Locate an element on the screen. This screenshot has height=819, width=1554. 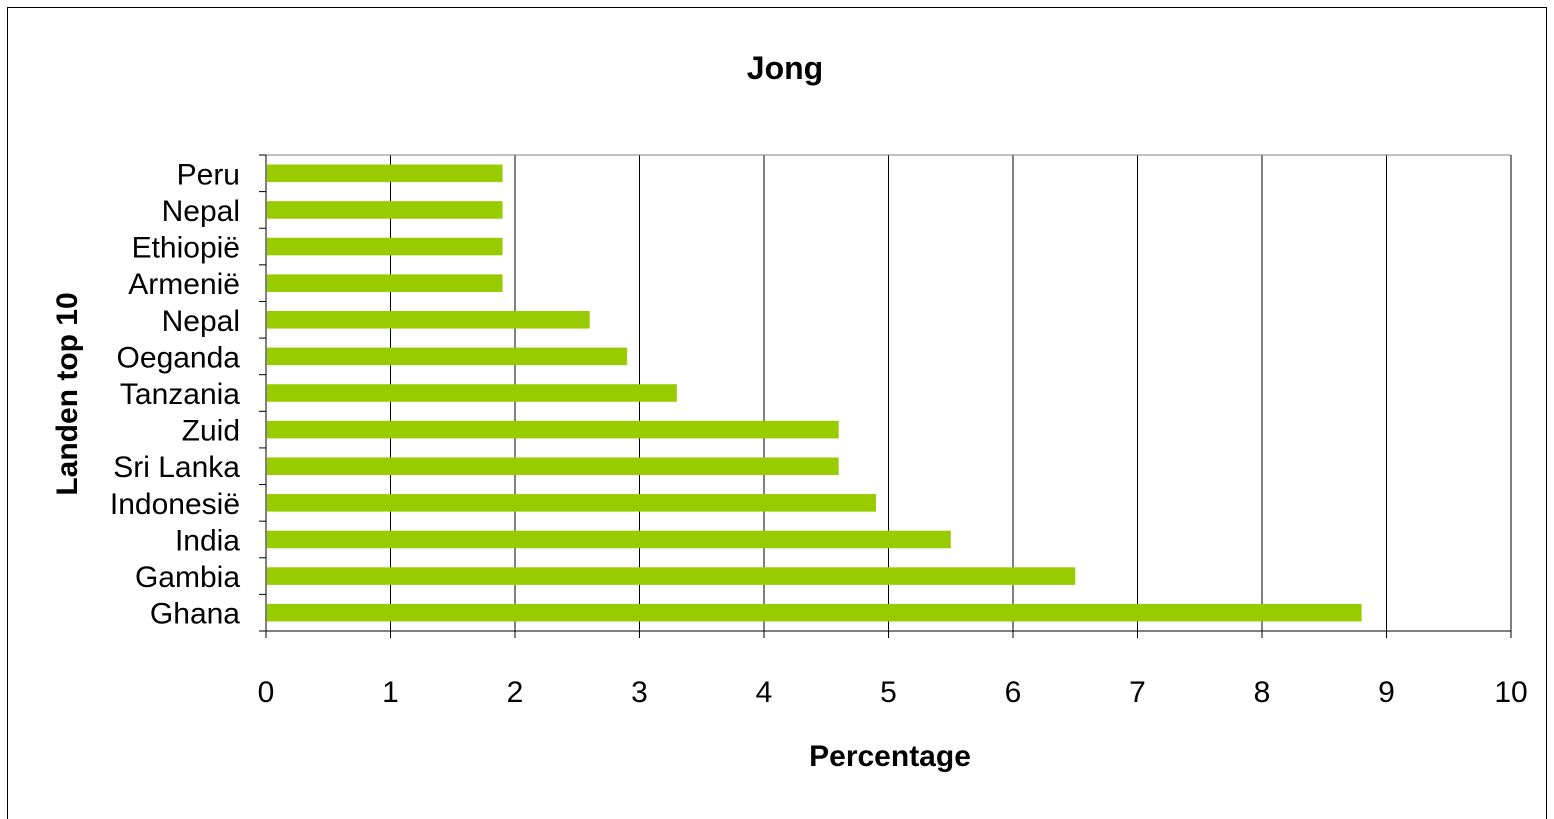
x-tick-label: 5 is located at coordinates (888, 692).